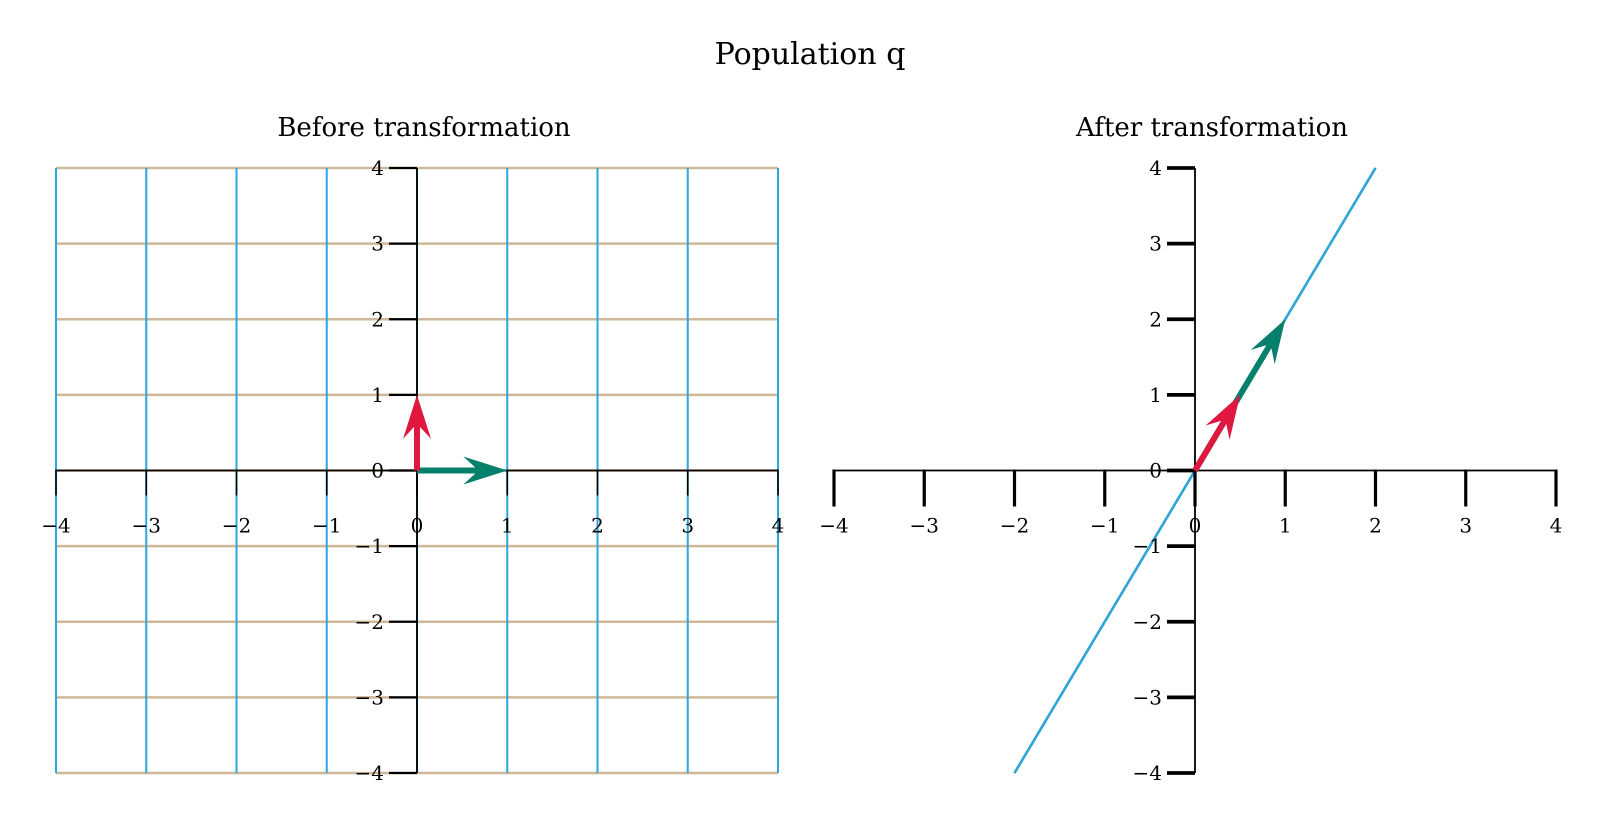 The height and width of the screenshot is (834, 1620). What do you see at coordinates (810, 54) in the screenshot?
I see `figure-title: Population q` at bounding box center [810, 54].